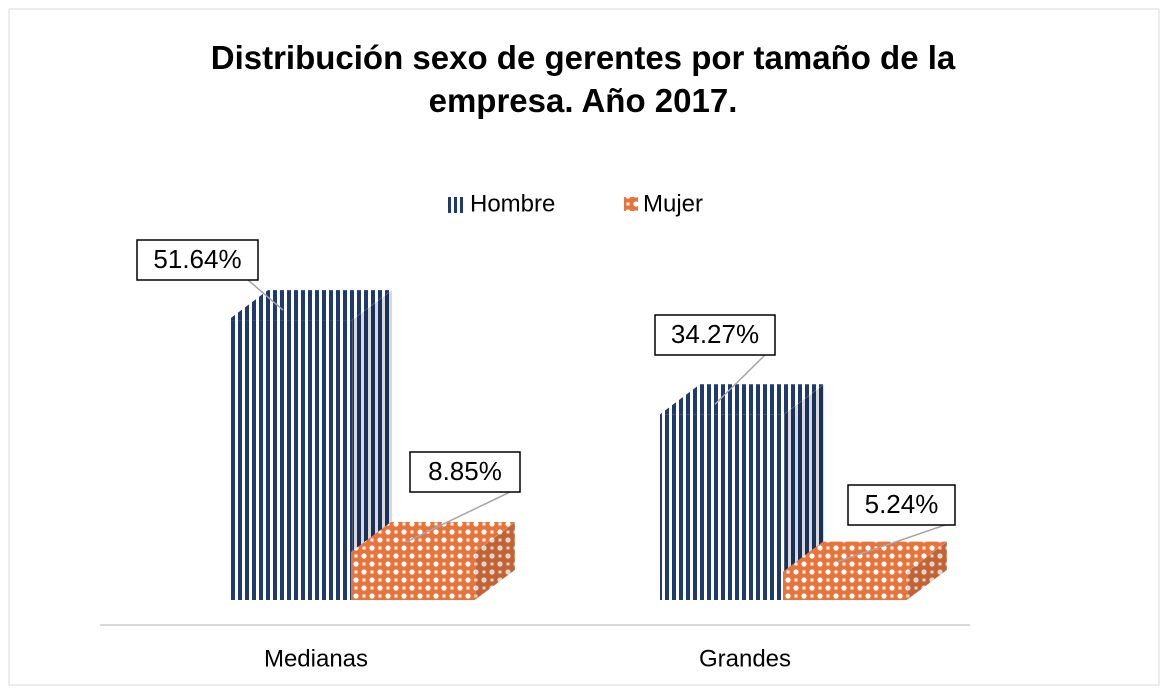 The width and height of the screenshot is (1166, 690). What do you see at coordinates (316, 658) in the screenshot?
I see `x-tick-label: Medianas` at bounding box center [316, 658].